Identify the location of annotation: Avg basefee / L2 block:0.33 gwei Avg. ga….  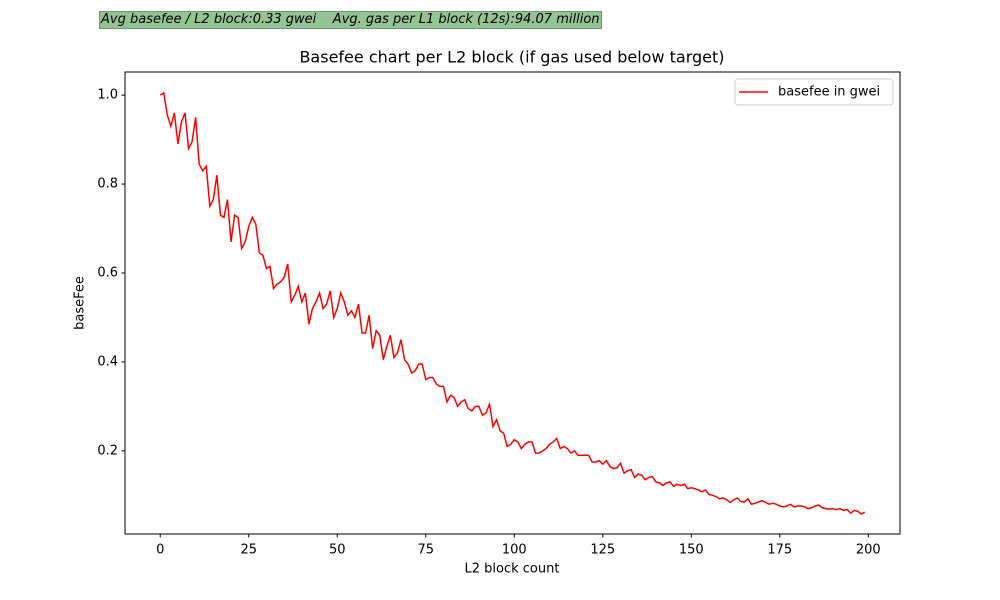
(350, 20).